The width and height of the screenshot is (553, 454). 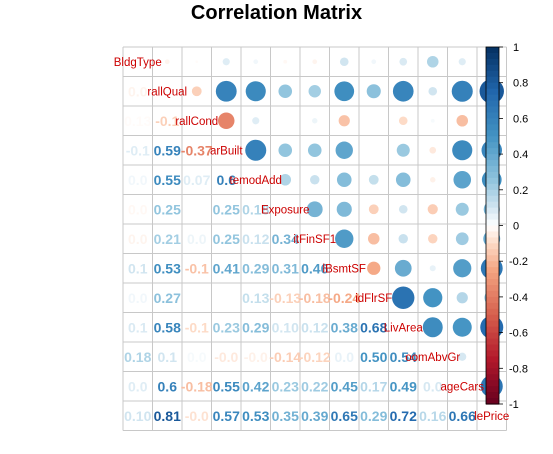 What do you see at coordinates (520, 119) in the screenshot?
I see `colorbar-tick-label: 0.6` at bounding box center [520, 119].